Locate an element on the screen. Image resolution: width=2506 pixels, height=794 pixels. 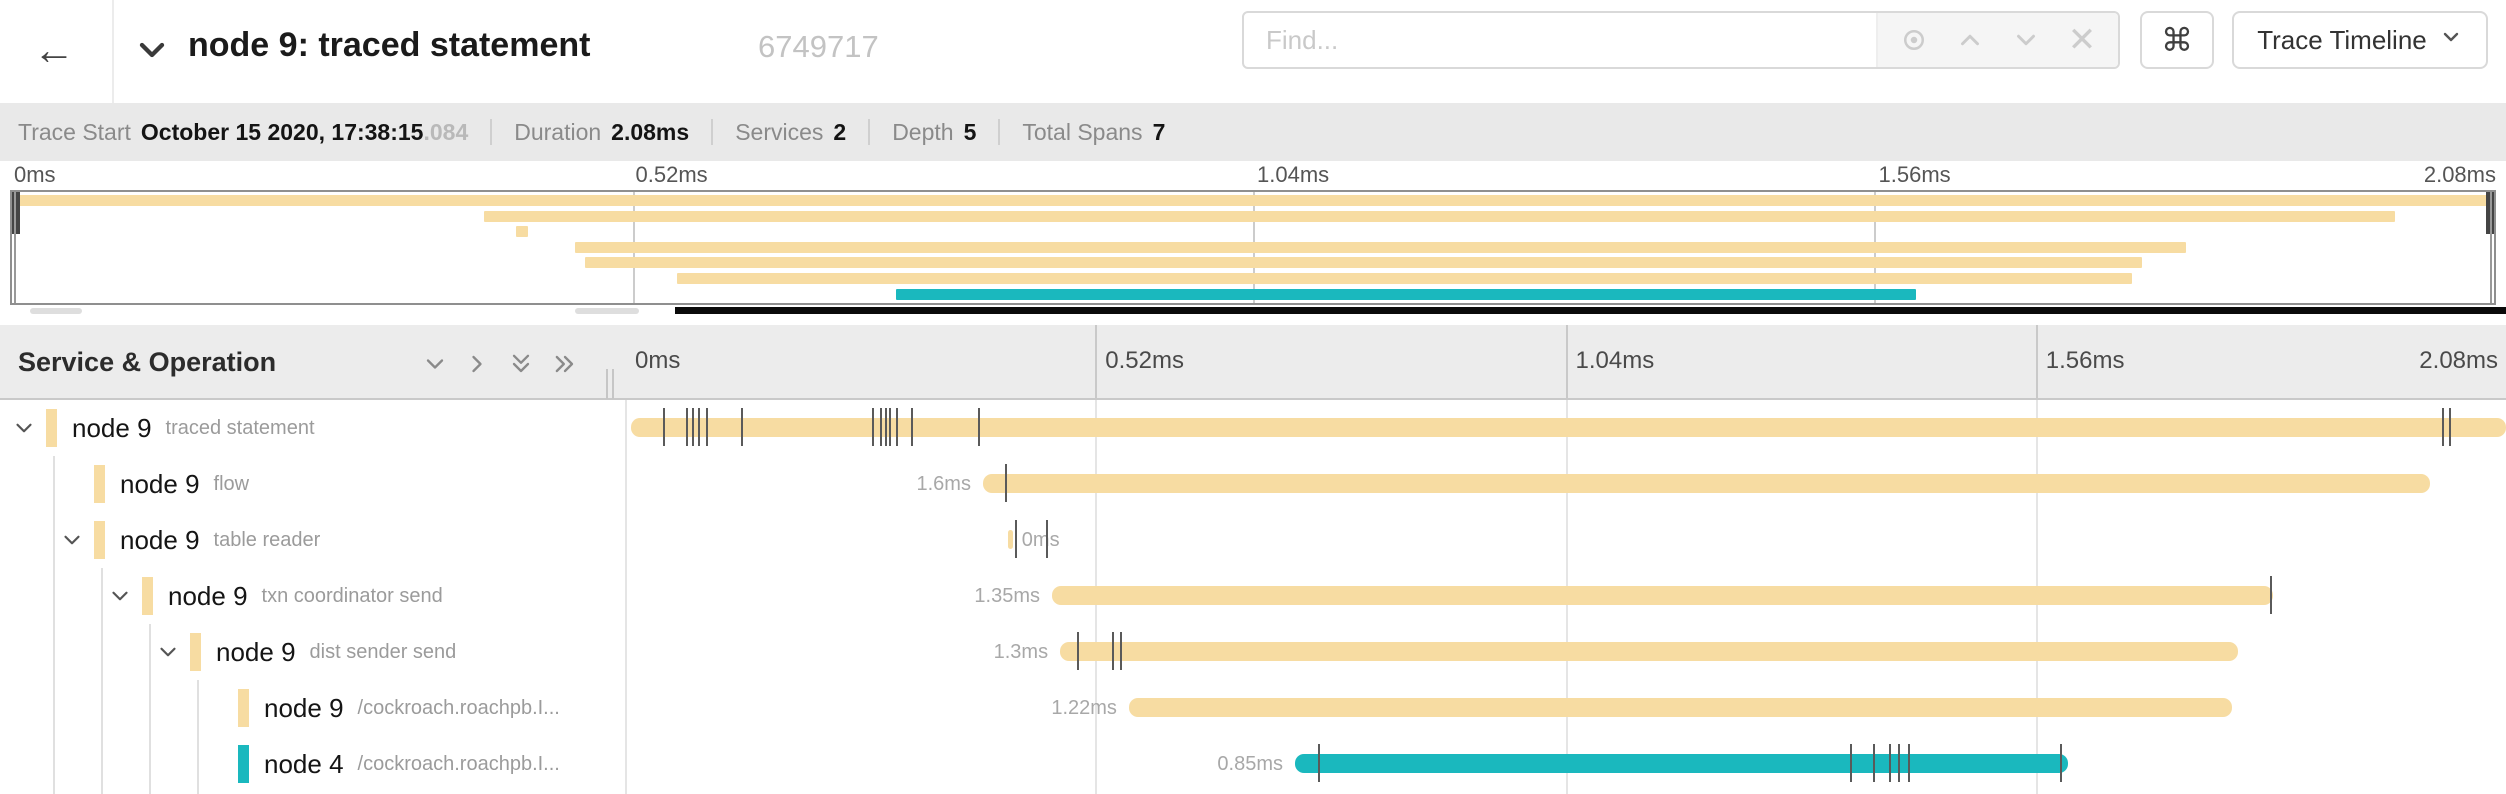
back-button: ← is located at coordinates (54, 50).